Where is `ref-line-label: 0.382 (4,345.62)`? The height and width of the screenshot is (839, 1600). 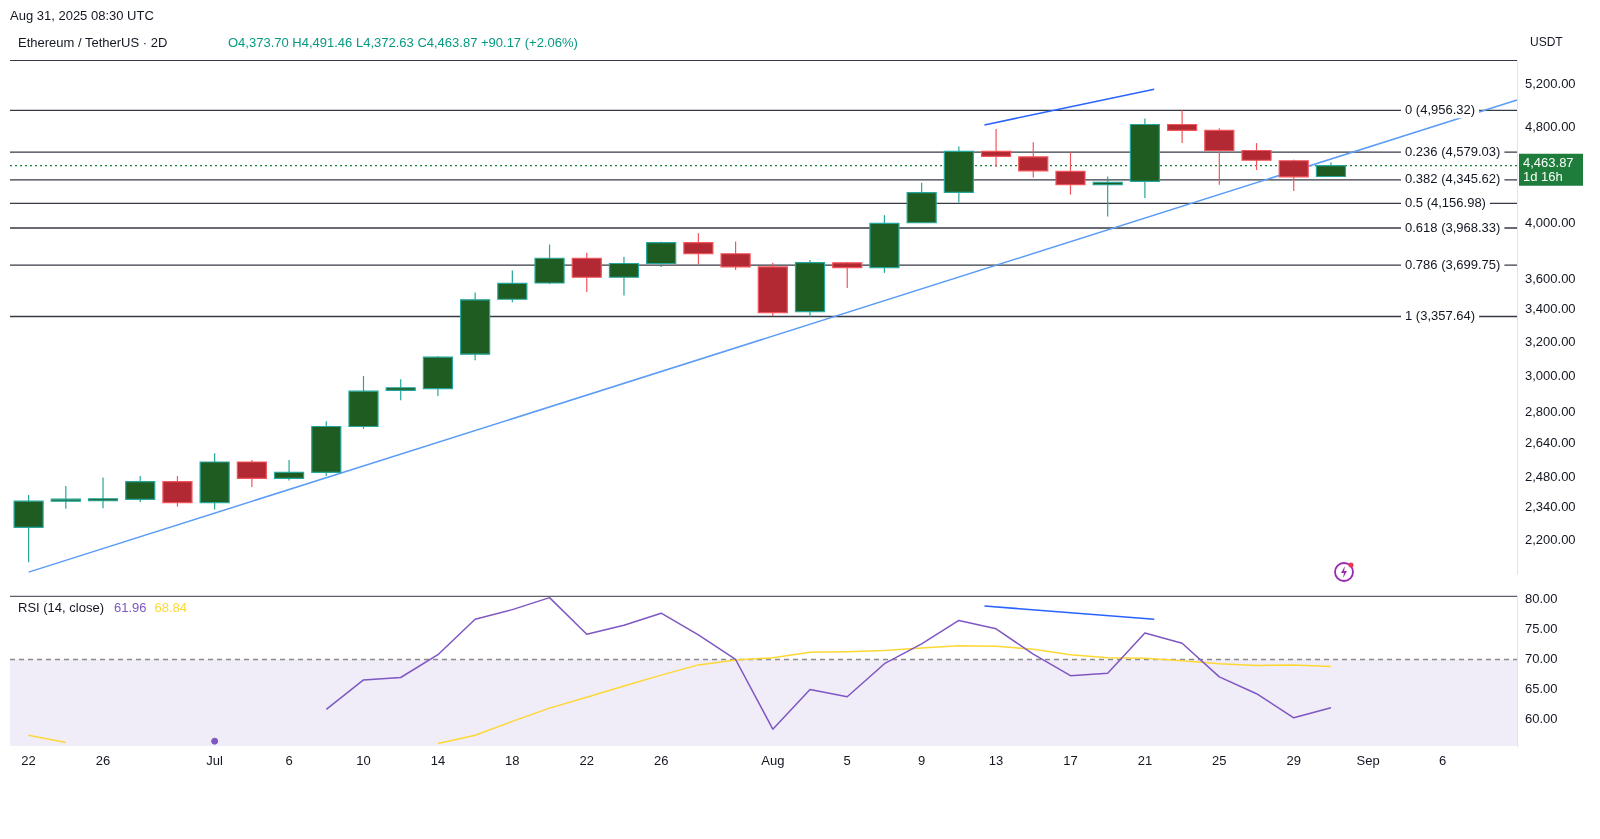 ref-line-label: 0.382 (4,345.62) is located at coordinates (1453, 179).